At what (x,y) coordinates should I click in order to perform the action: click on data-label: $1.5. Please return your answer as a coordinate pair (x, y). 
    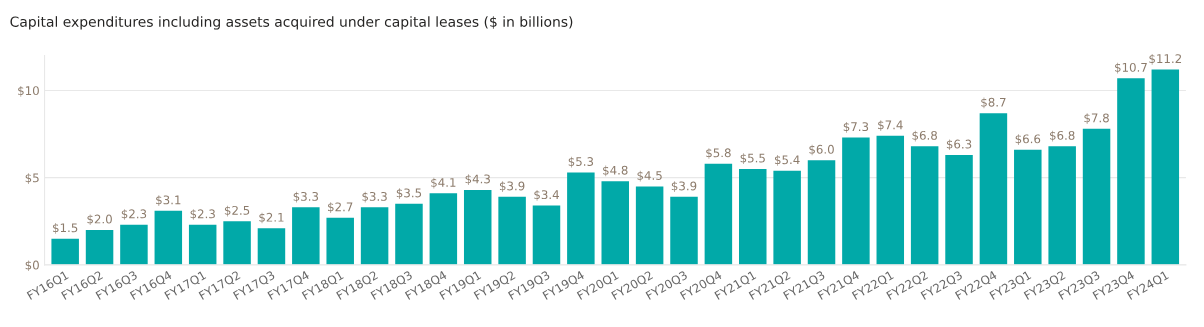
    Looking at the image, I should click on (65, 228).